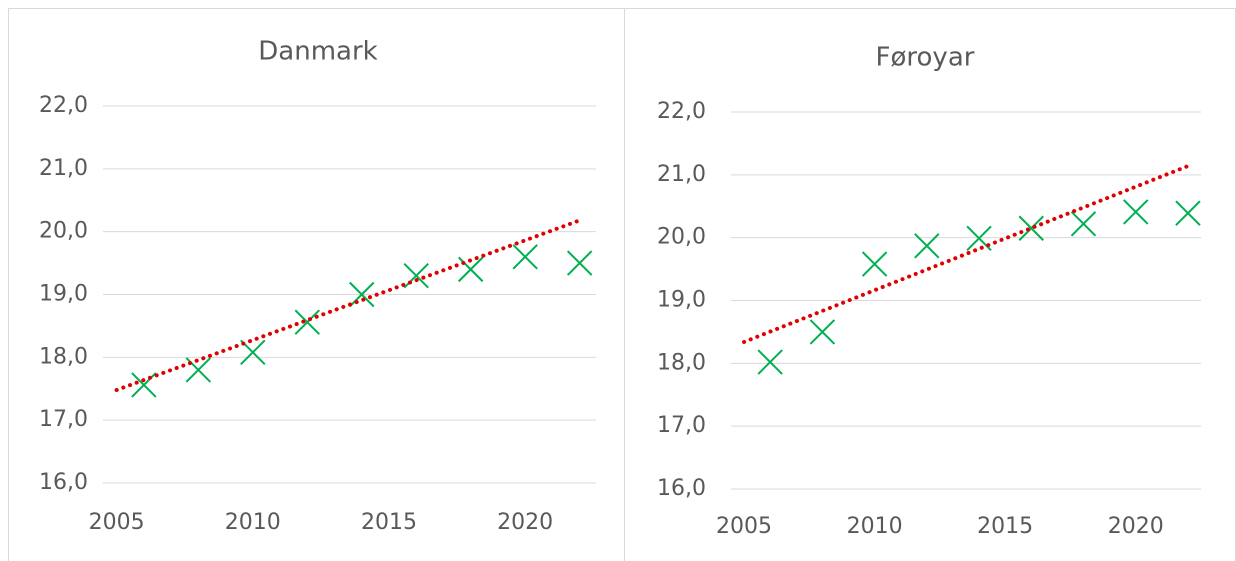 The width and height of the screenshot is (1236, 561). I want to click on chart-title: Føroyar, so click(925, 58).